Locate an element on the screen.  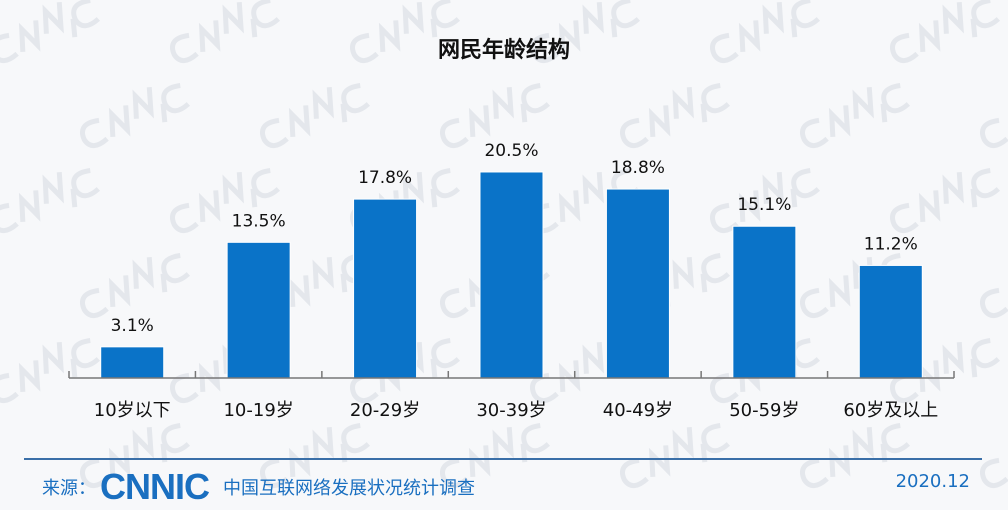
source-line: 来源： CNNIC 中国互联网络发展状况统计调查 is located at coordinates (258, 487).